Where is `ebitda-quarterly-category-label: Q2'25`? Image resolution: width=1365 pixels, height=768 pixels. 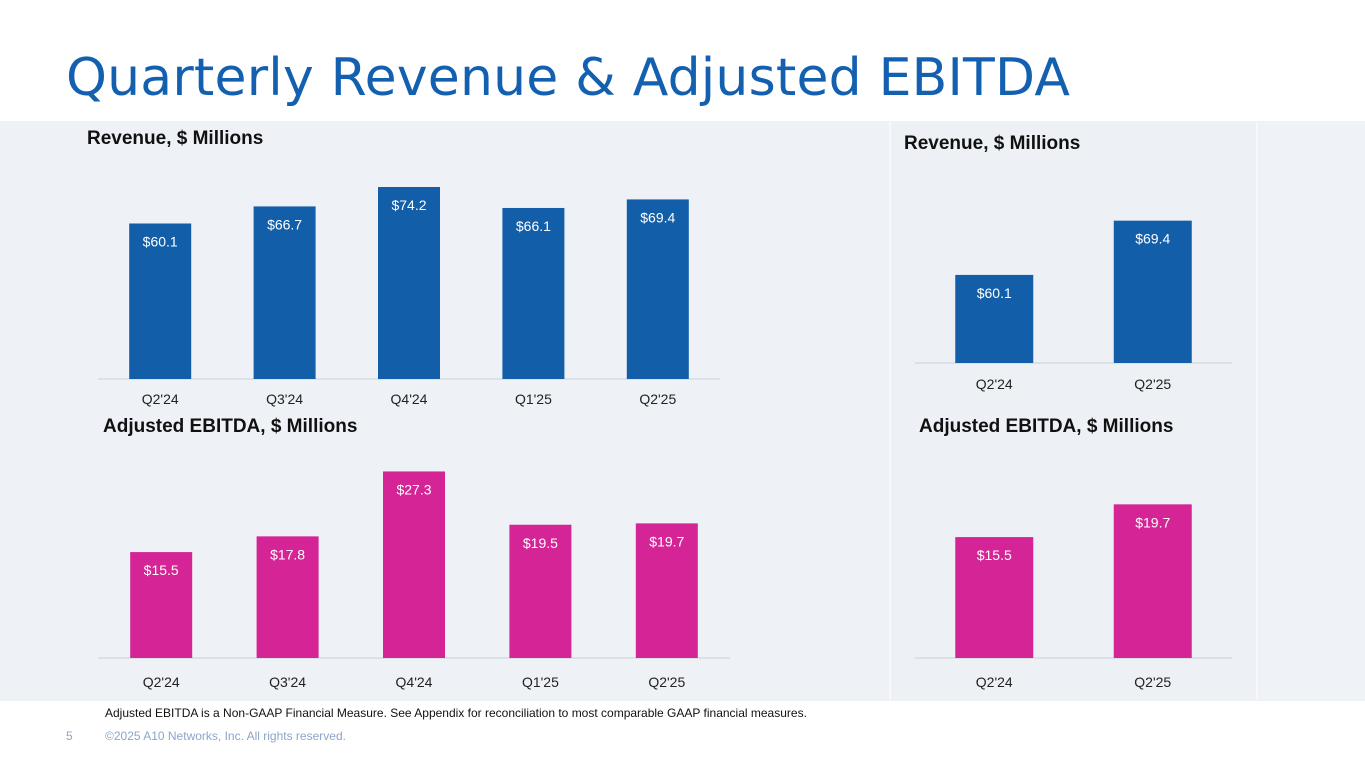 ebitda-quarterly-category-label: Q2'25 is located at coordinates (666, 682).